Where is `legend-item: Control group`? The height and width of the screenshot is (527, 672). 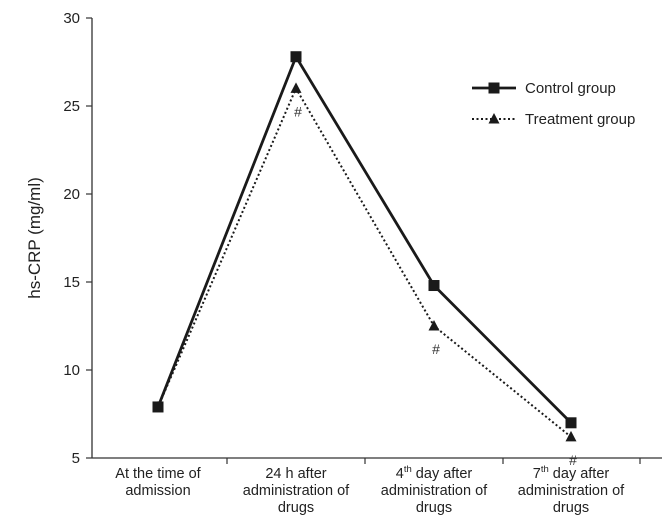 legend-item: Control group is located at coordinates (544, 88).